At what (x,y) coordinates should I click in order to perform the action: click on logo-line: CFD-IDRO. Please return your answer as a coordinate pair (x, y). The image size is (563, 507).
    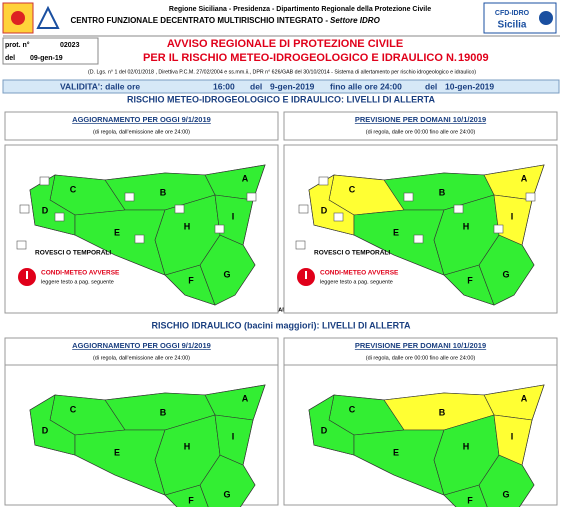
    Looking at the image, I should click on (512, 13).